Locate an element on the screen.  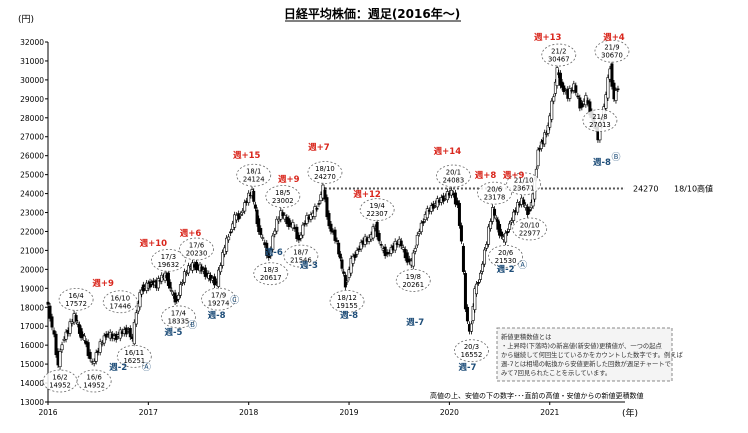
point-label-value: 24083 is located at coordinates (454, 181).